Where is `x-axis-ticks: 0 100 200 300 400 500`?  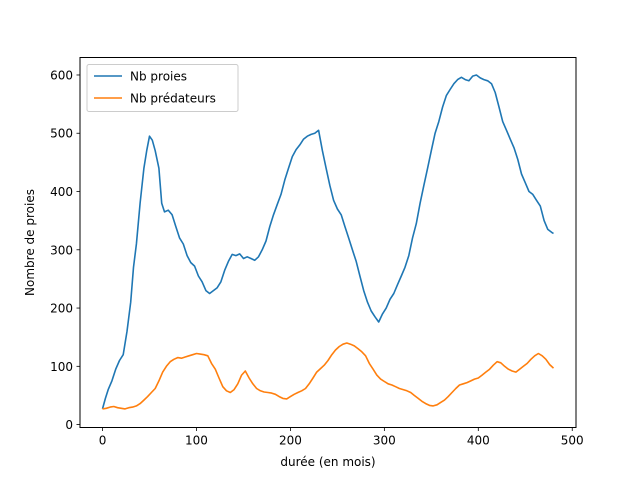 x-axis-ticks: 0 100 200 300 400 500 is located at coordinates (341, 437).